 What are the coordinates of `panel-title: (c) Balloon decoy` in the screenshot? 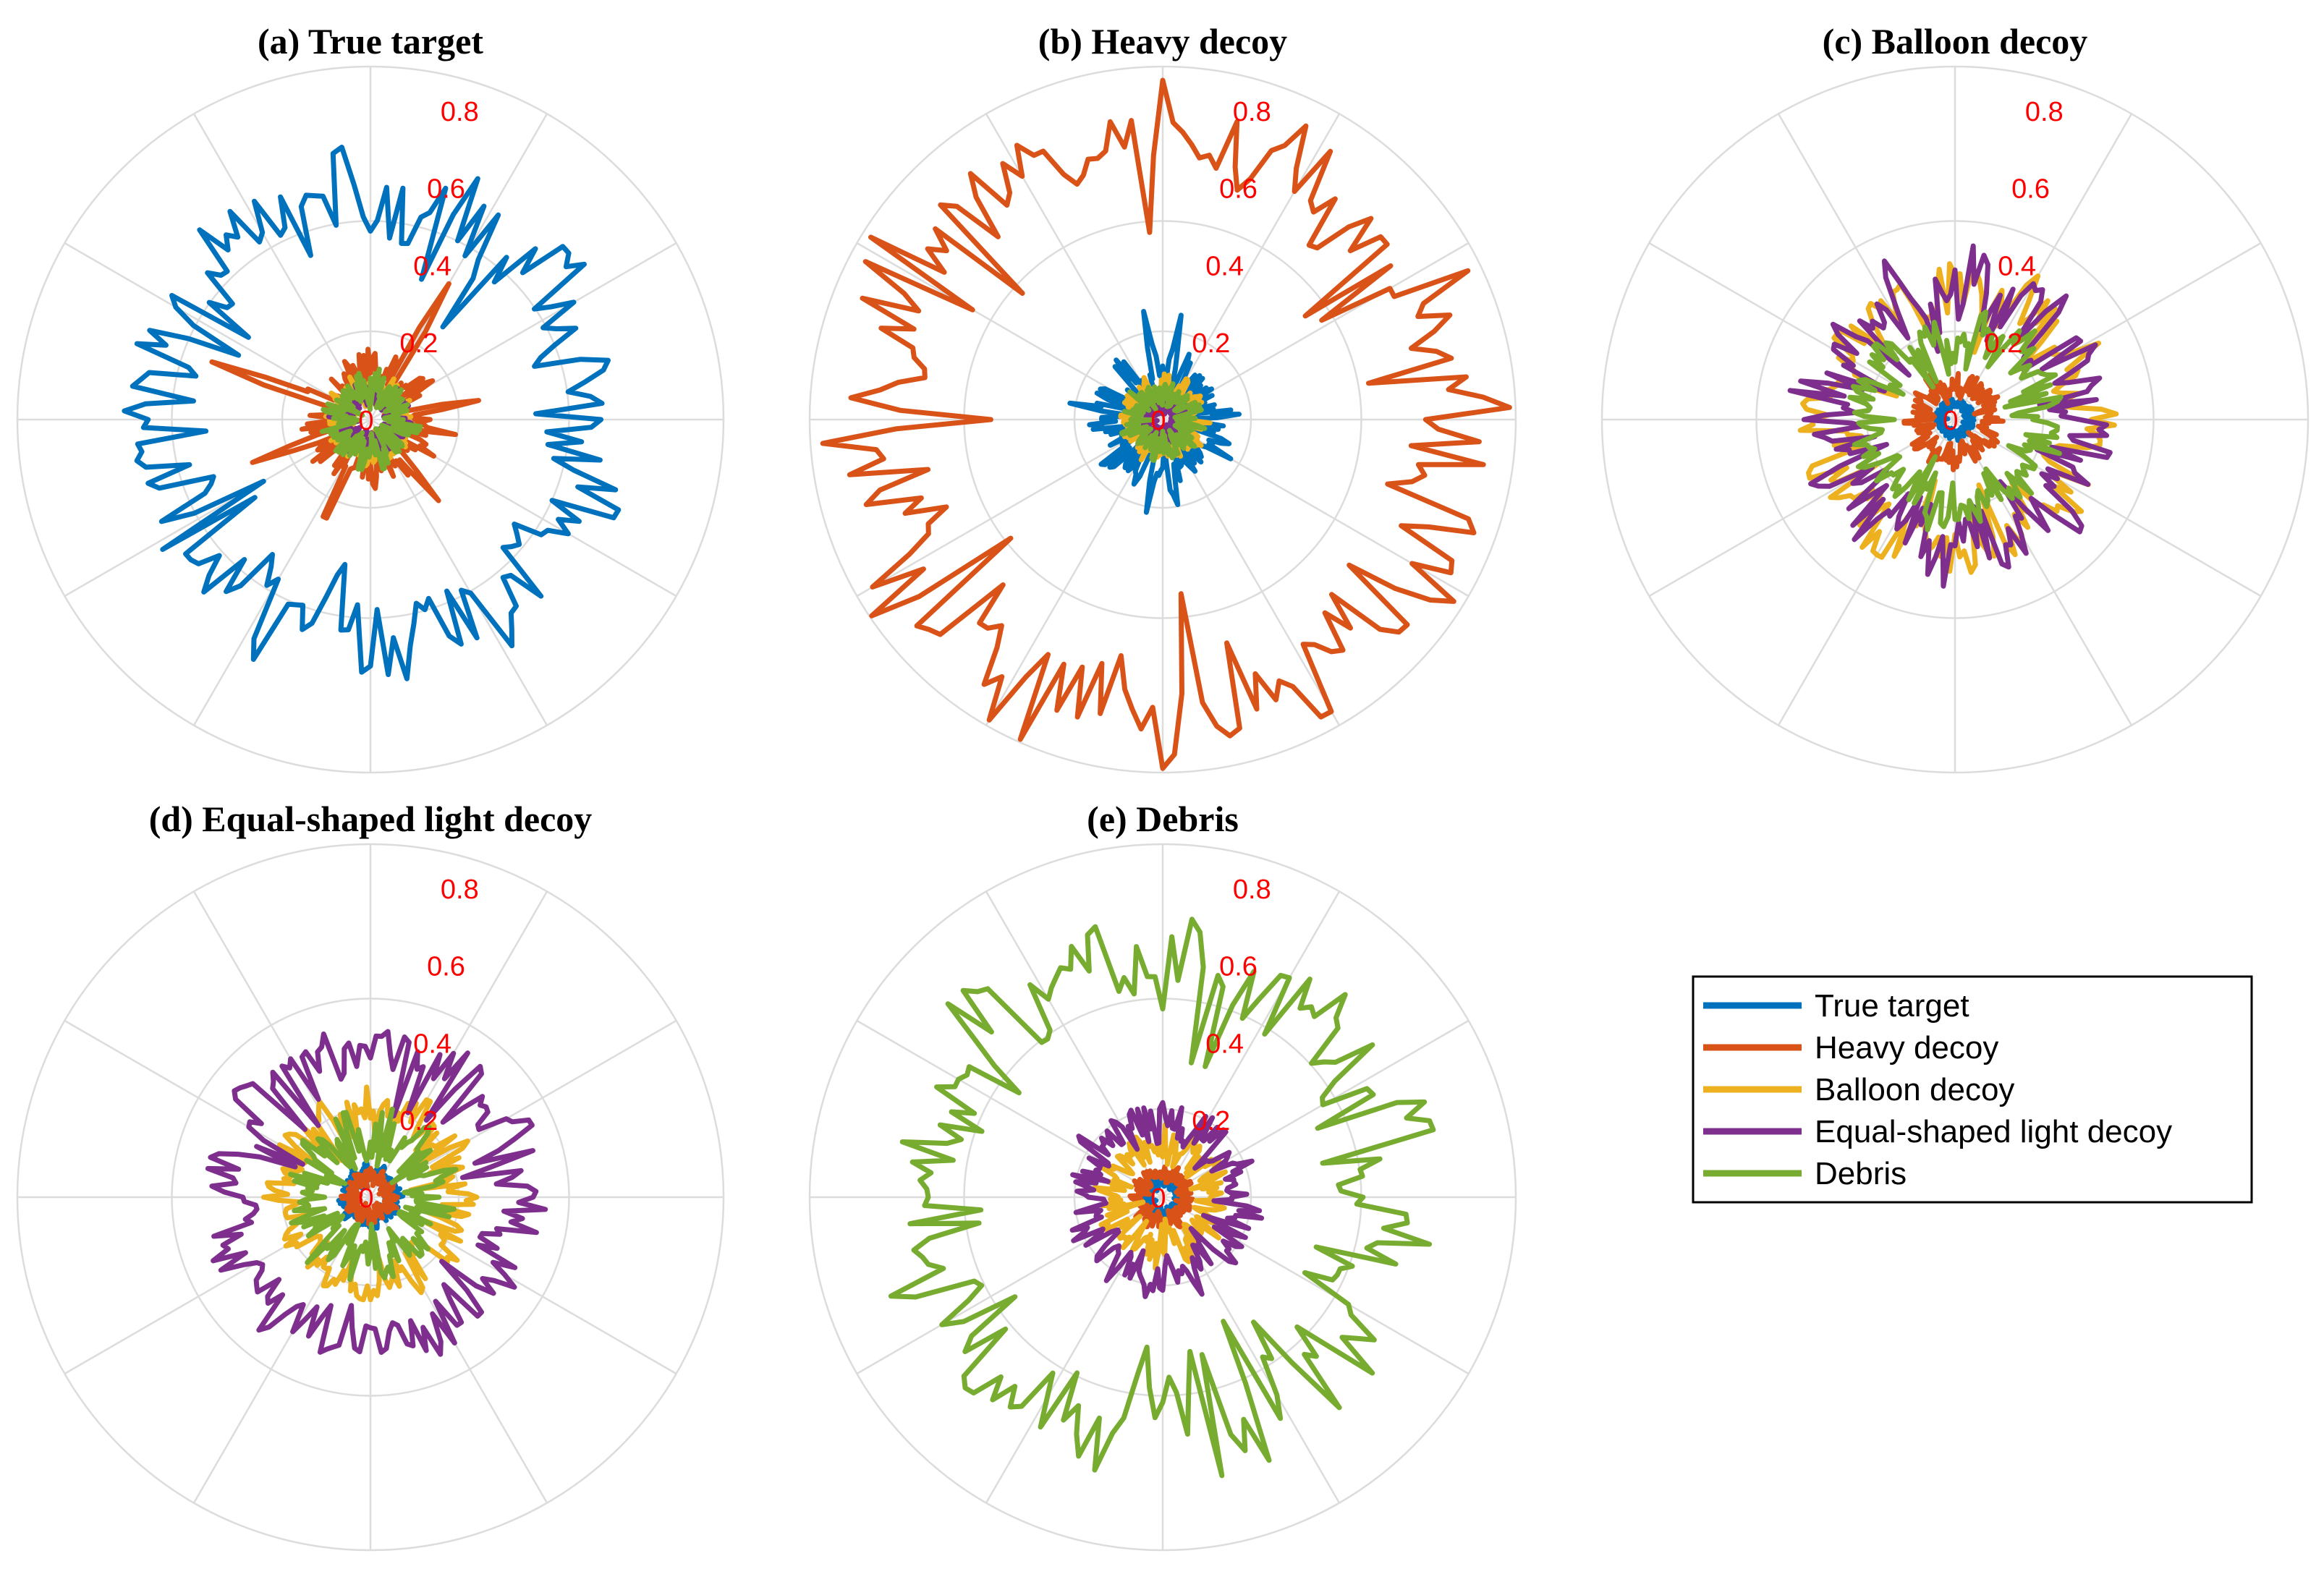 It's located at (1955, 41).